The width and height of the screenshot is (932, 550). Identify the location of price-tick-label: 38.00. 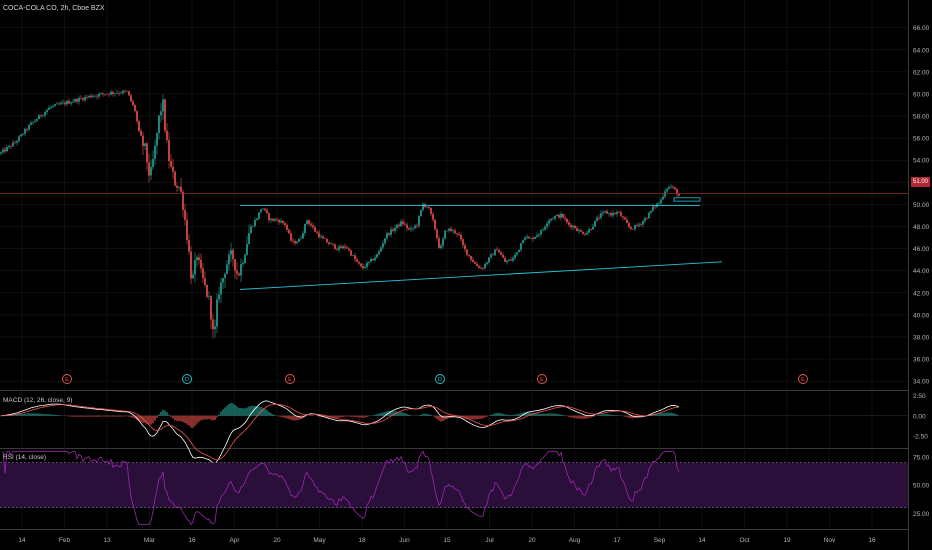
(921, 337).